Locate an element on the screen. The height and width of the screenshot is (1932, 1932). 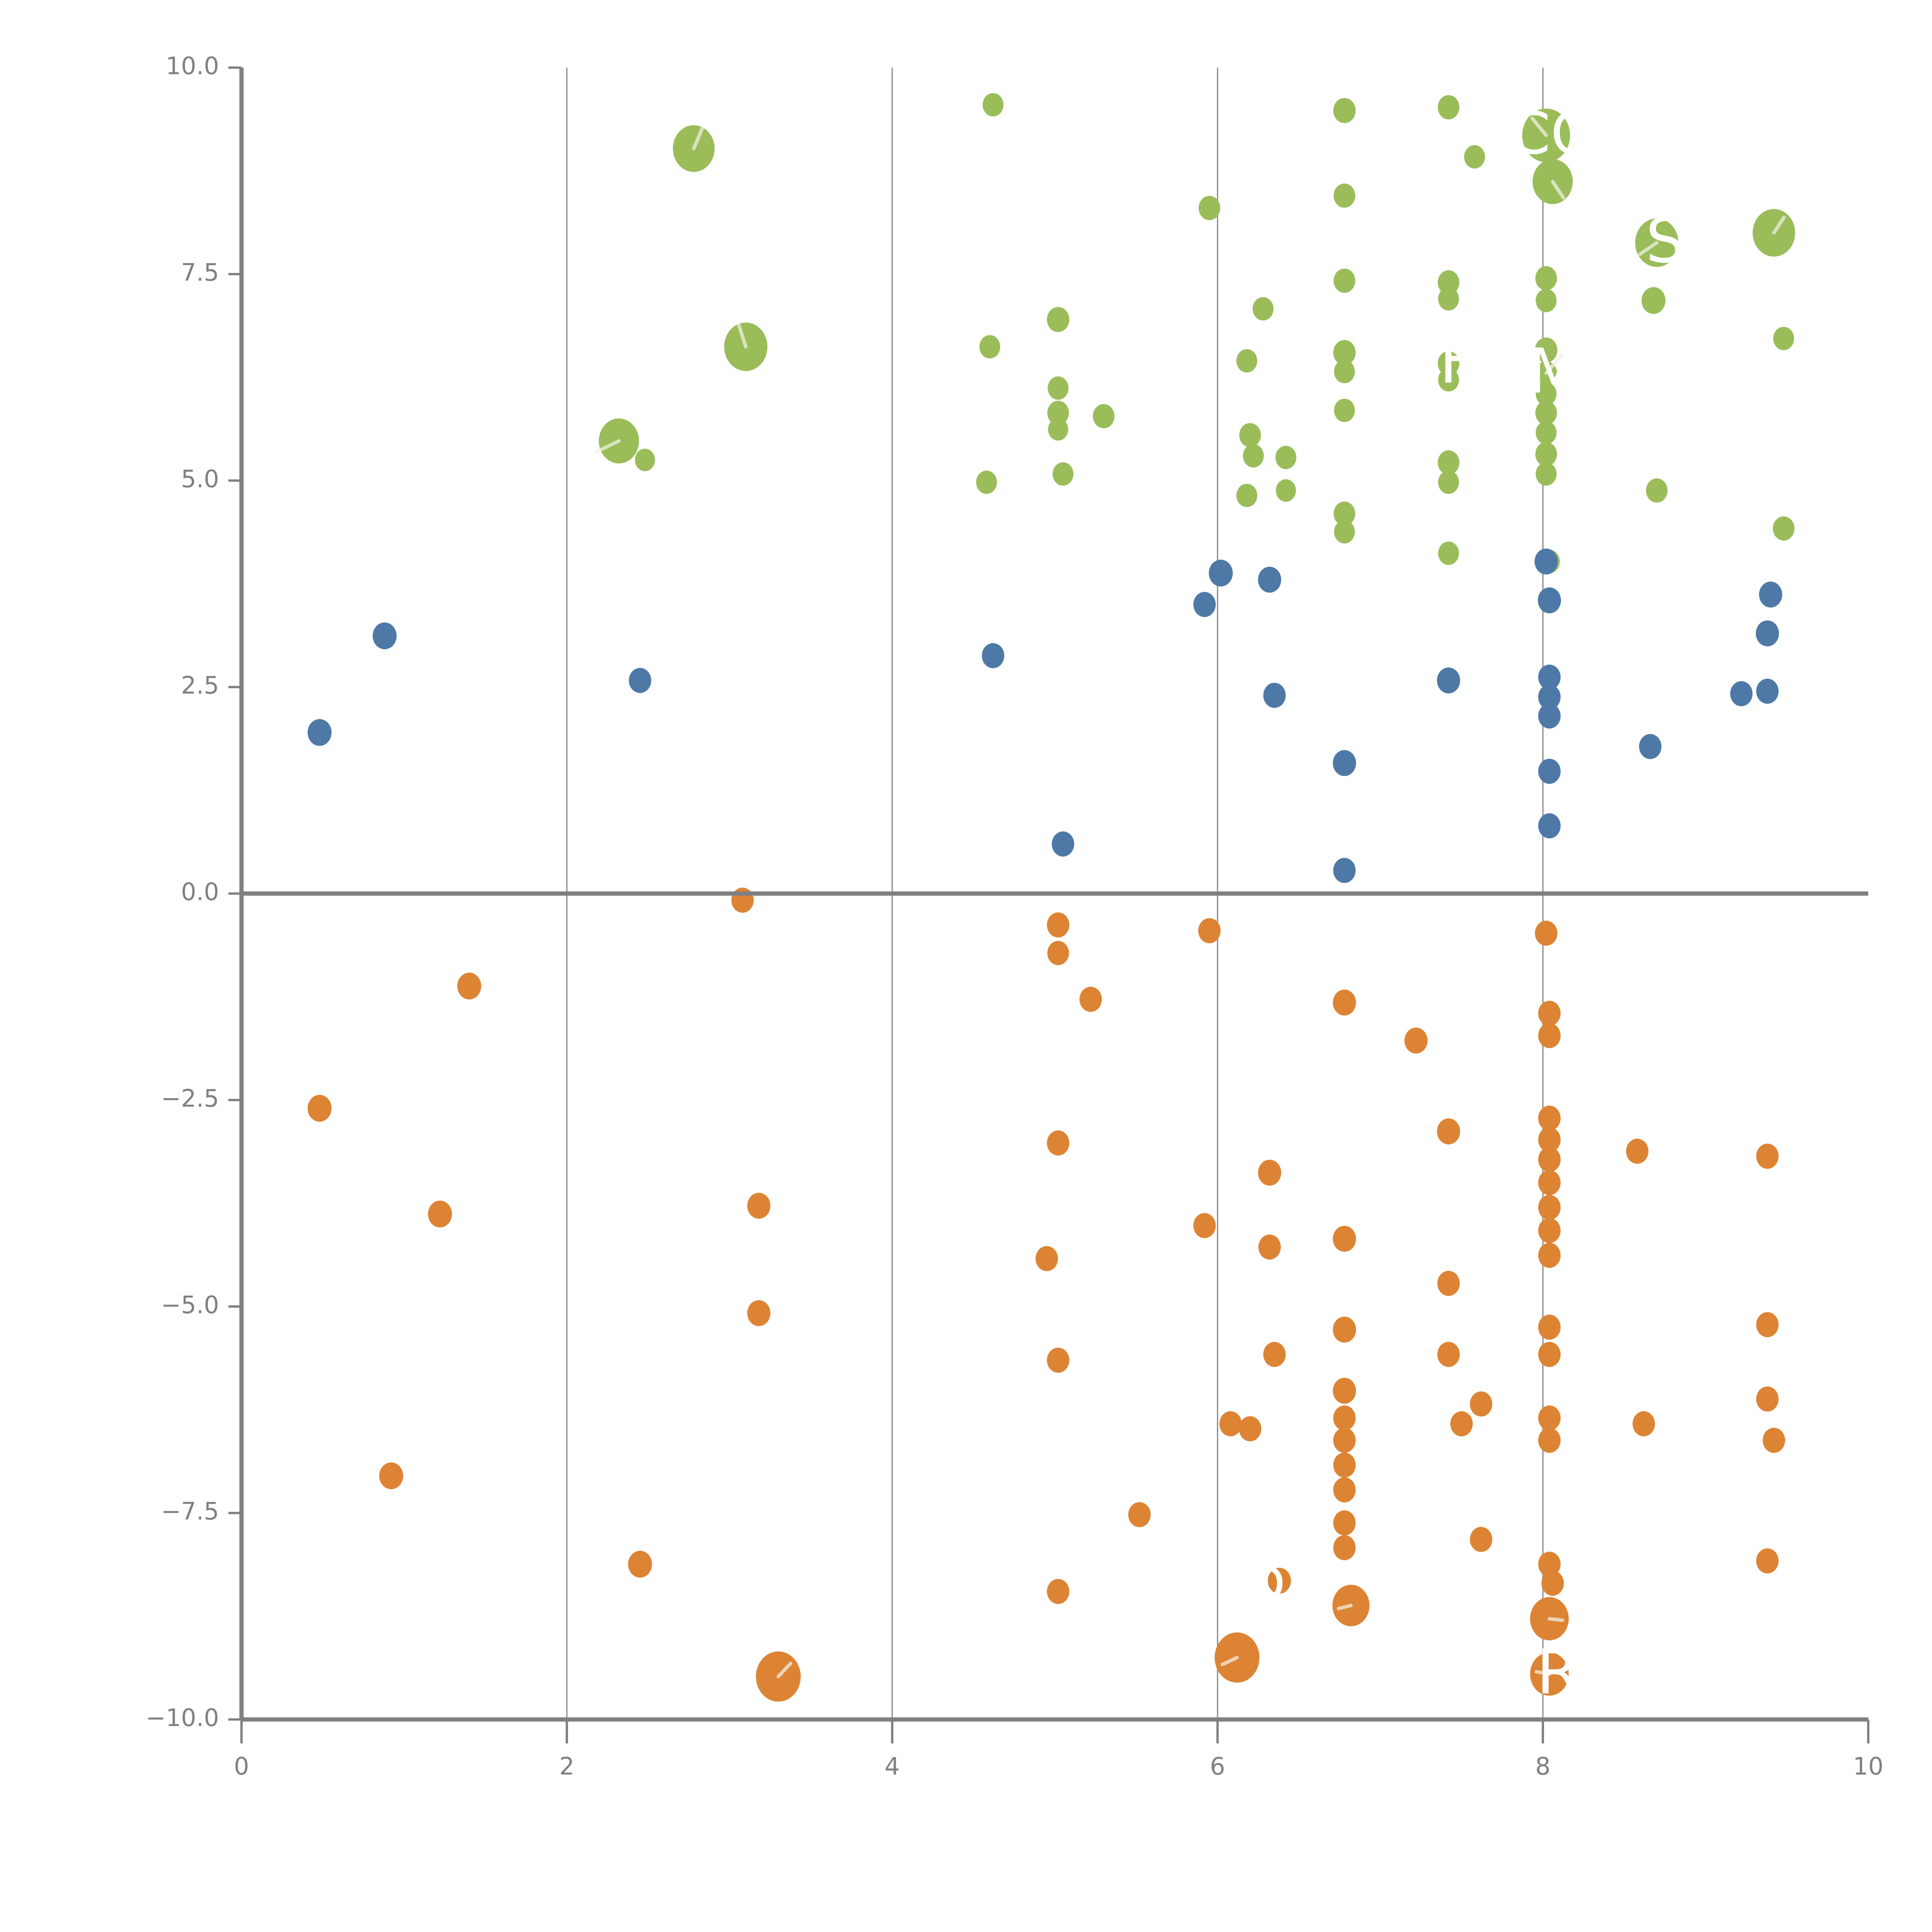
point-annotation-label: oh is located at coordinates (1286, 1580).